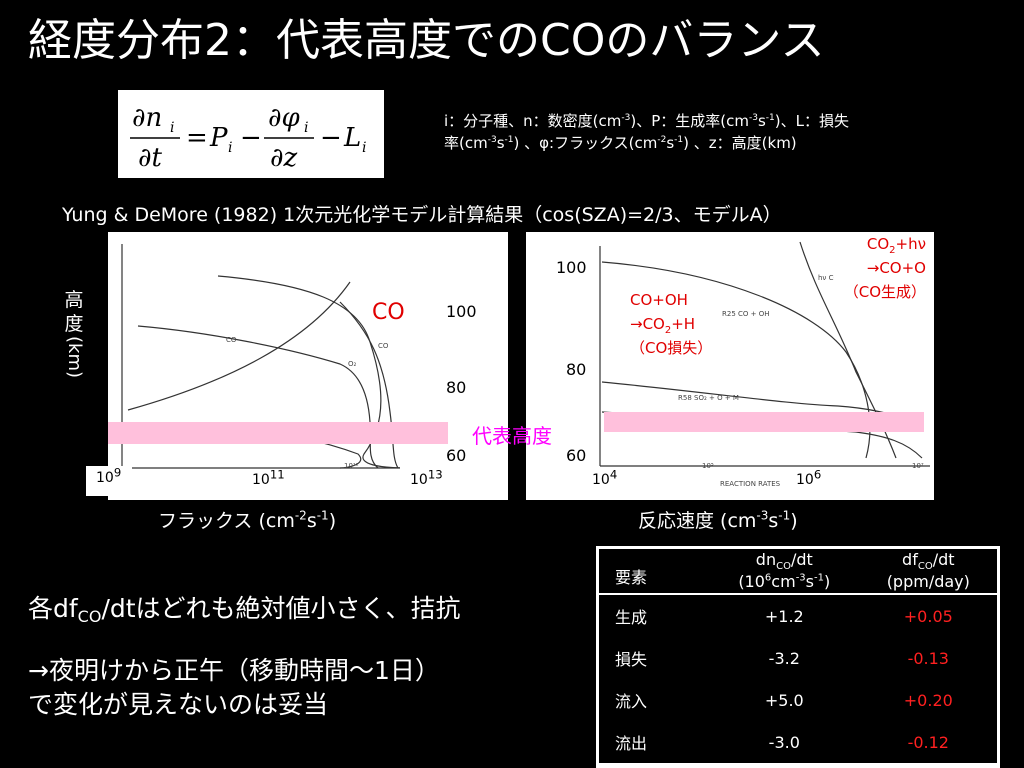 The image size is (1024, 768). What do you see at coordinates (571, 267) in the screenshot?
I see `y-tick-100-right: 100` at bounding box center [571, 267].